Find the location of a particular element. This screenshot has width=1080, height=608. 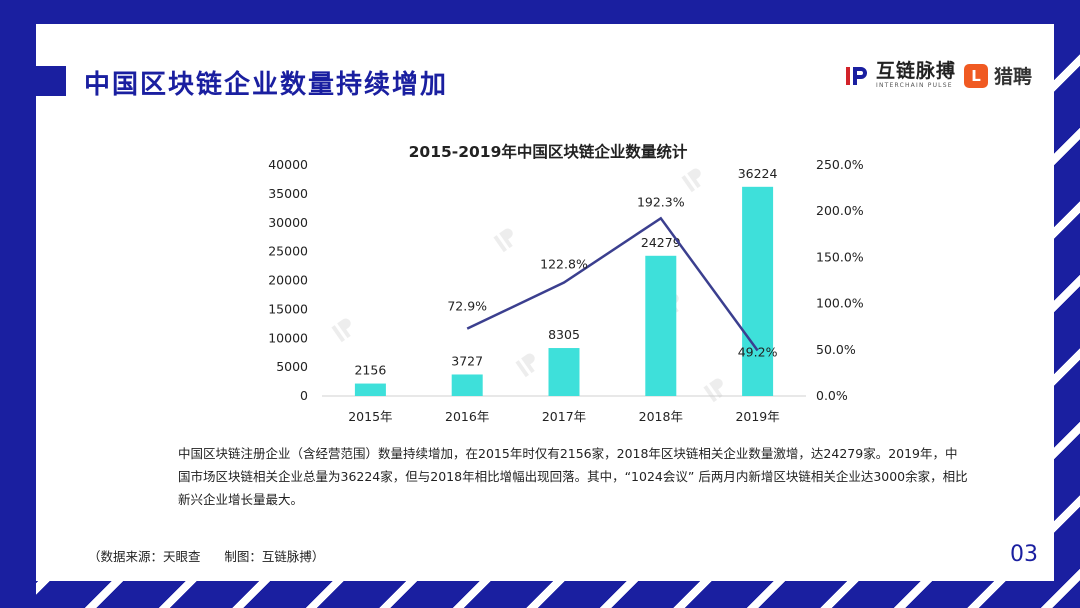

right-tick-label: 0.0% is located at coordinates (832, 395).